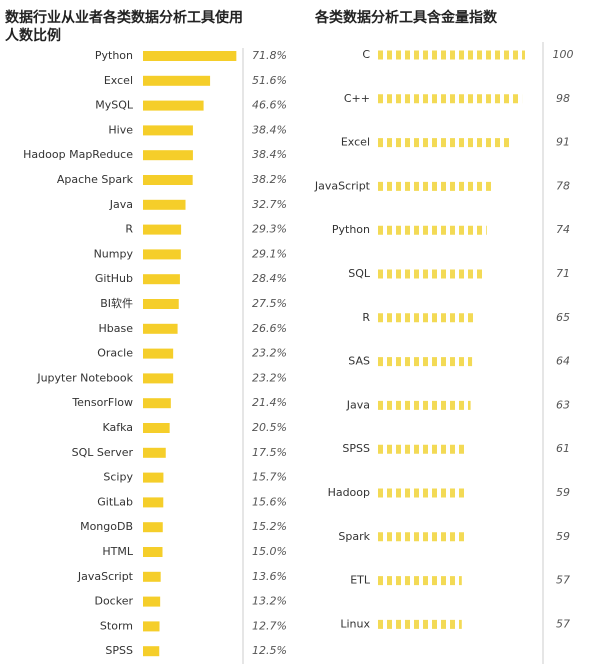 This screenshot has height=664, width=600. Describe the element at coordinates (269, 204) in the screenshot. I see `value-label: 32.7%` at that location.